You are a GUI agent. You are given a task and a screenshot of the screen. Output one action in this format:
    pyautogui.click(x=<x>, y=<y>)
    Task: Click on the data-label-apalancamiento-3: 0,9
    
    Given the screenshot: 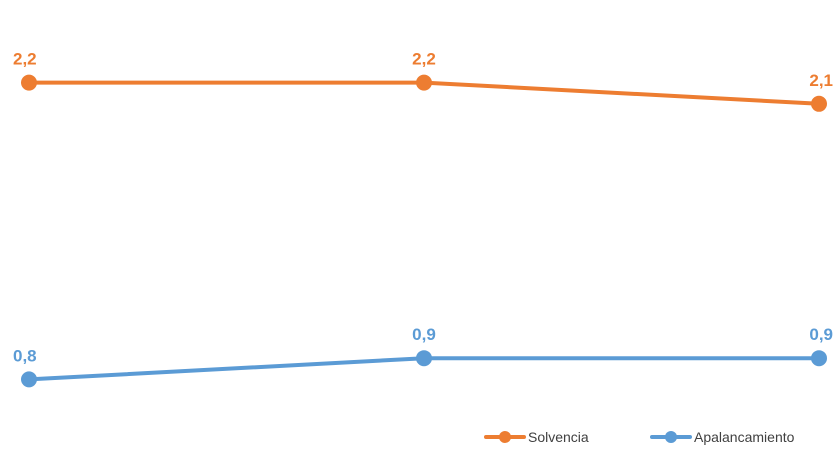 What is the action you would take?
    pyautogui.click(x=821, y=334)
    